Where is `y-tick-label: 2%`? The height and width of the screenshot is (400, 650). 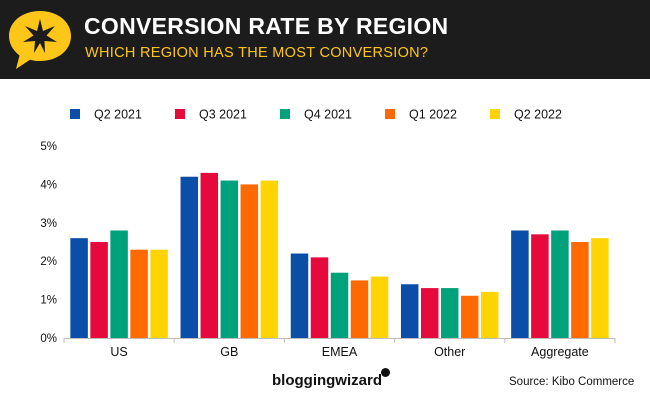 y-tick-label: 2% is located at coordinates (48, 262).